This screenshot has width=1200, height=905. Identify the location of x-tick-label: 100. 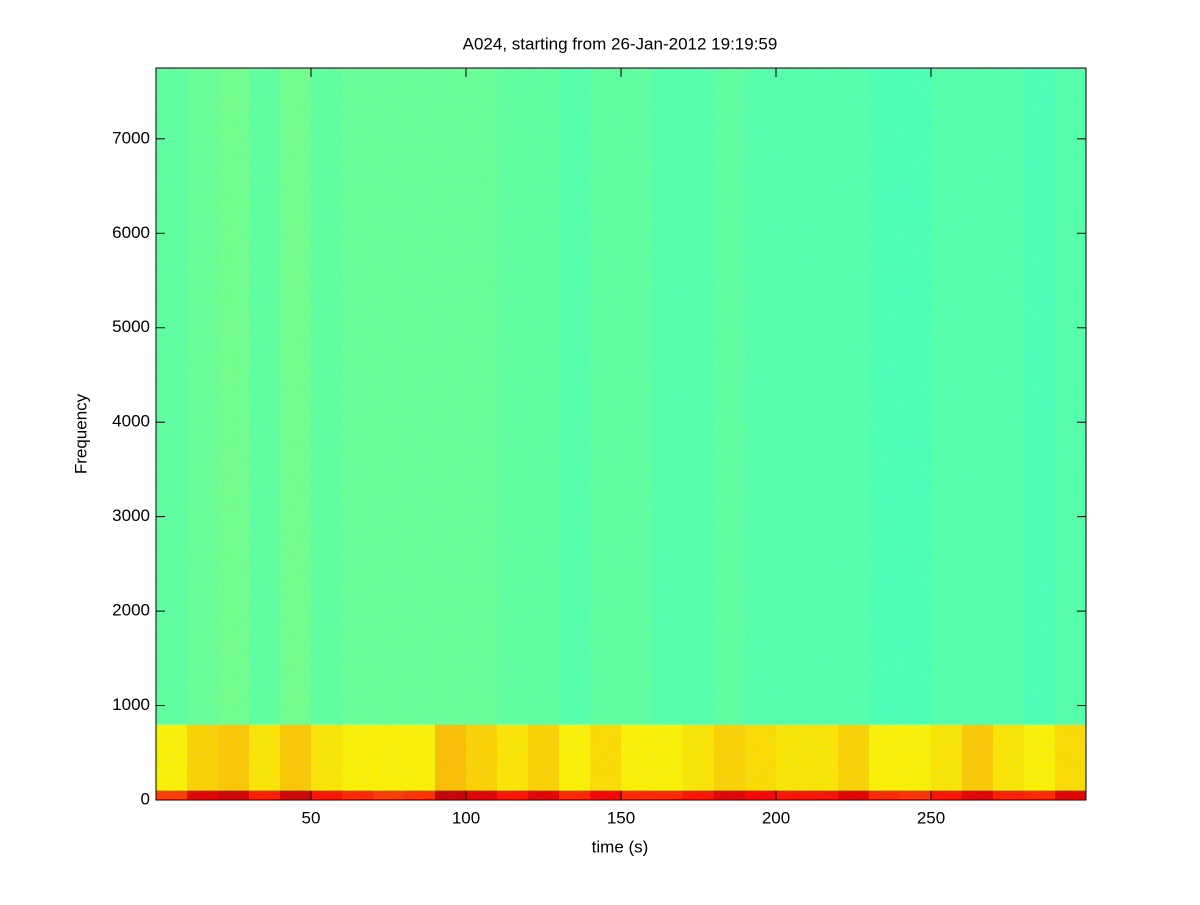
(466, 817).